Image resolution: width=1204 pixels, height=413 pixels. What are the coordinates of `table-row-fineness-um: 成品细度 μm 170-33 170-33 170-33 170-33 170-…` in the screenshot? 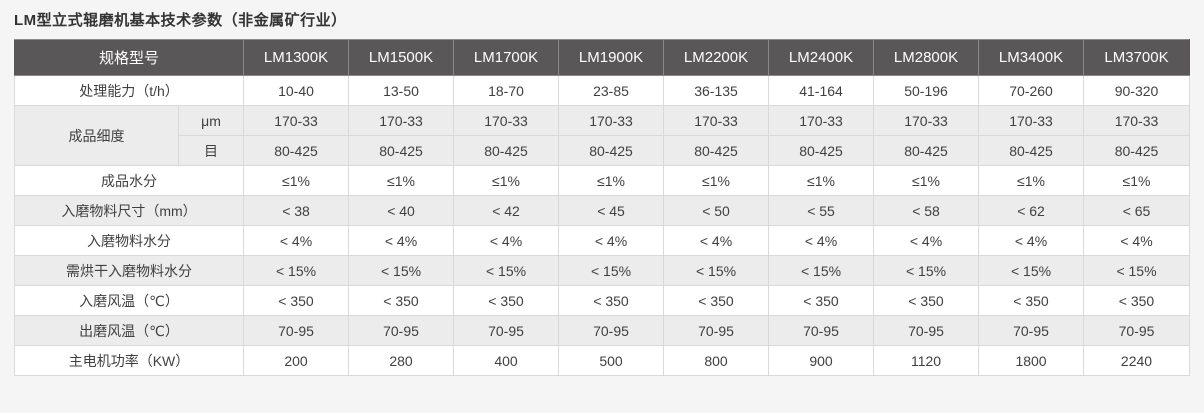 It's located at (602, 135).